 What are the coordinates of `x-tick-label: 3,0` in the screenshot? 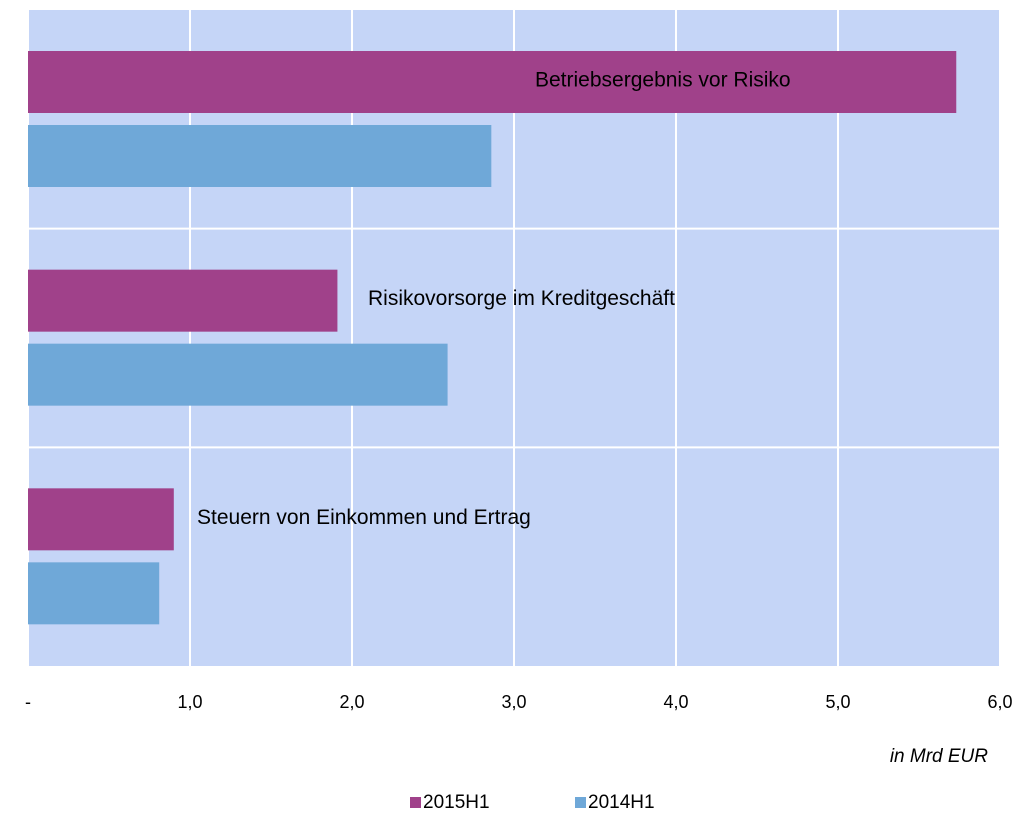 It's located at (513, 702).